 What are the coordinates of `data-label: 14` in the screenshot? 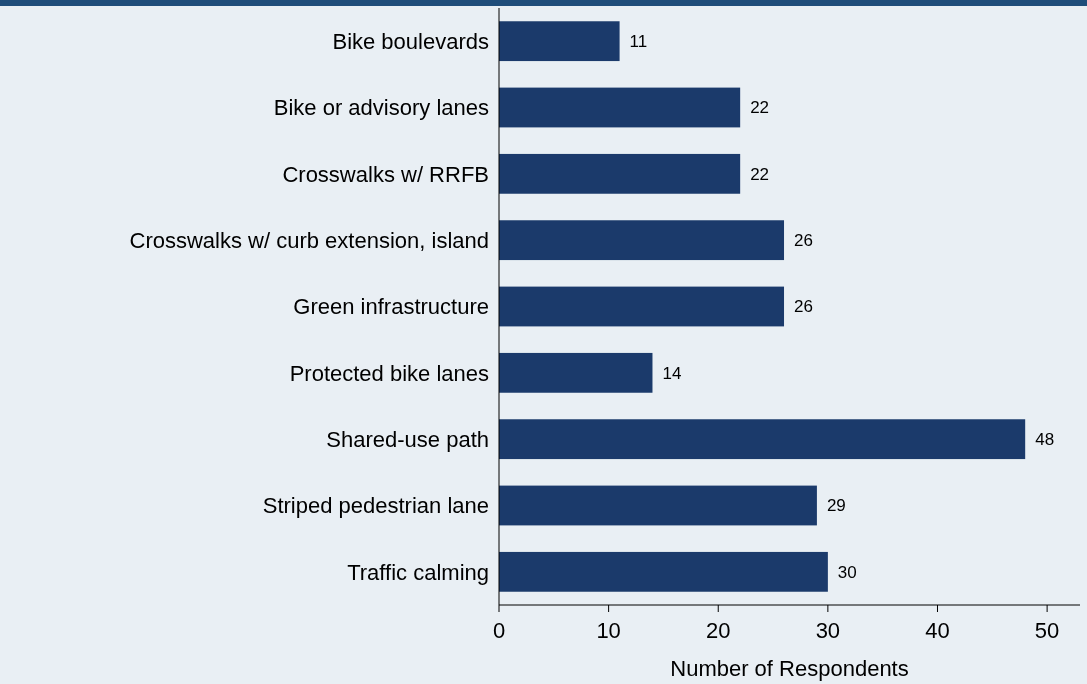 It's located at (672, 373).